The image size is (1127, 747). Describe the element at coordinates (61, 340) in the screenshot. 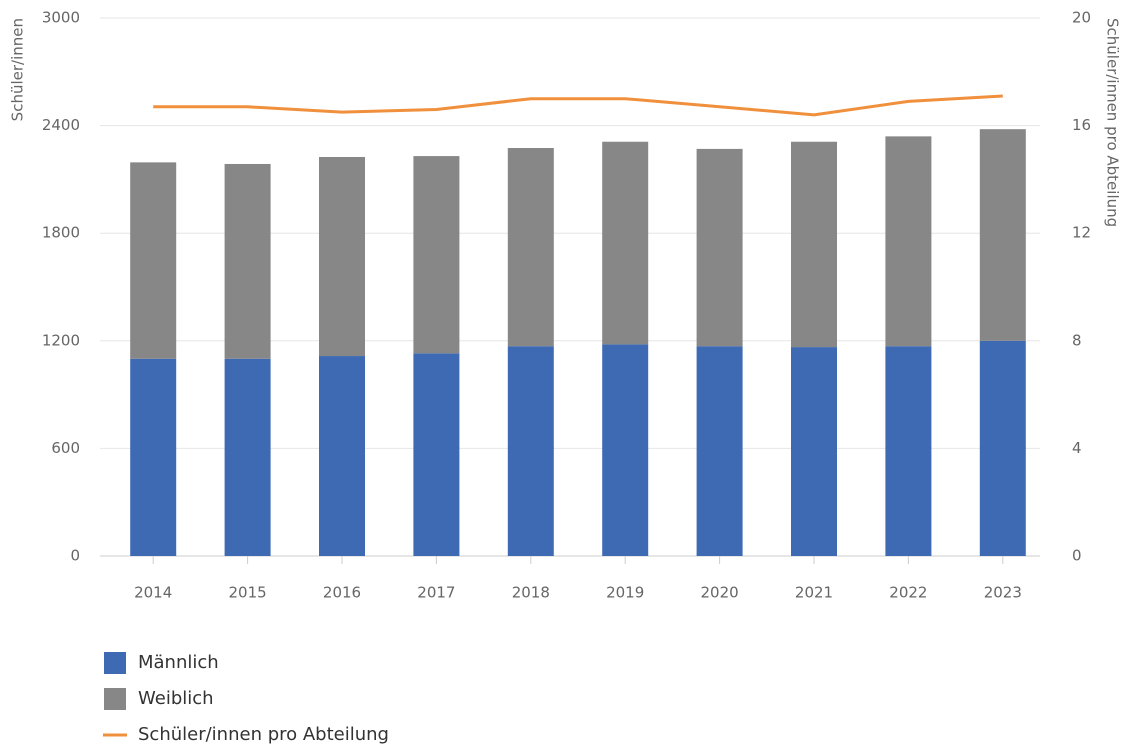

I see `y-tick-label: 1200` at that location.